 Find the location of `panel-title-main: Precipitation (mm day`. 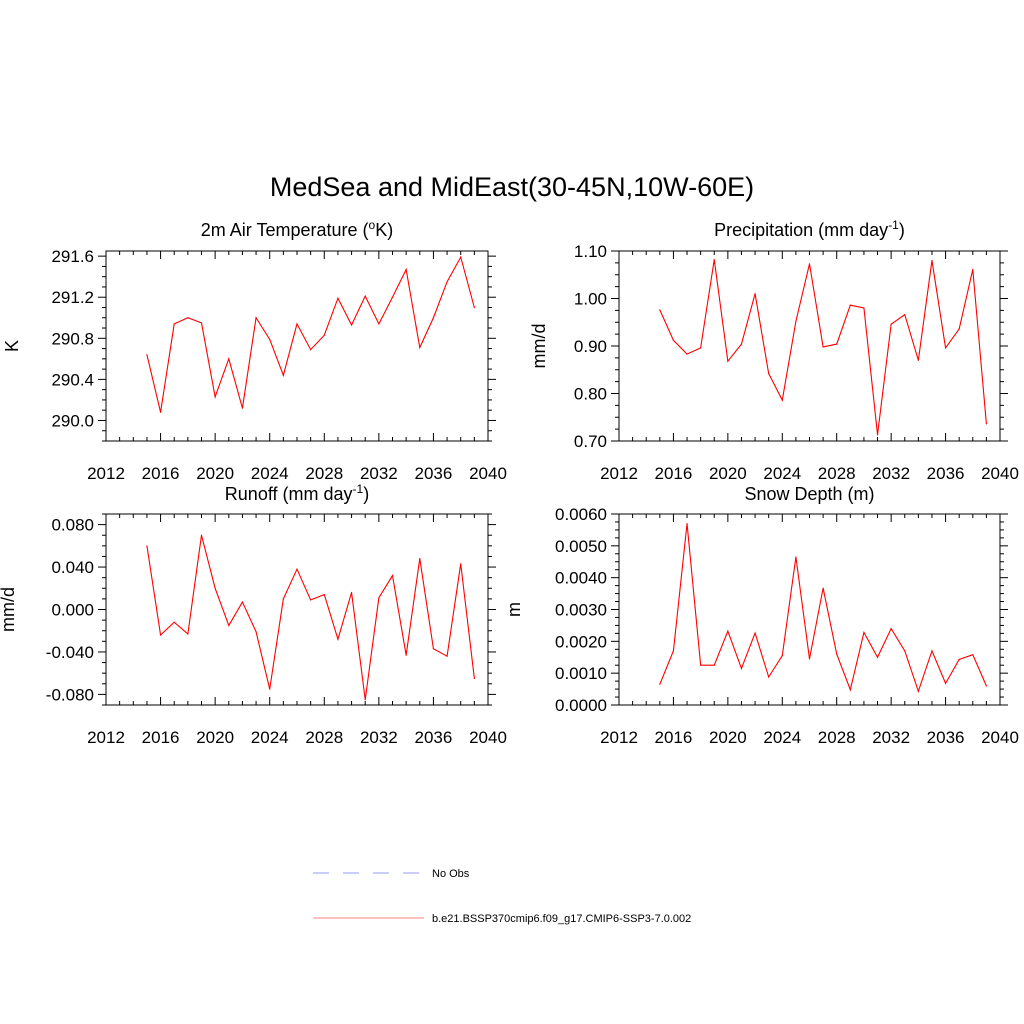

panel-title-main: Precipitation (mm day is located at coordinates (801, 230).